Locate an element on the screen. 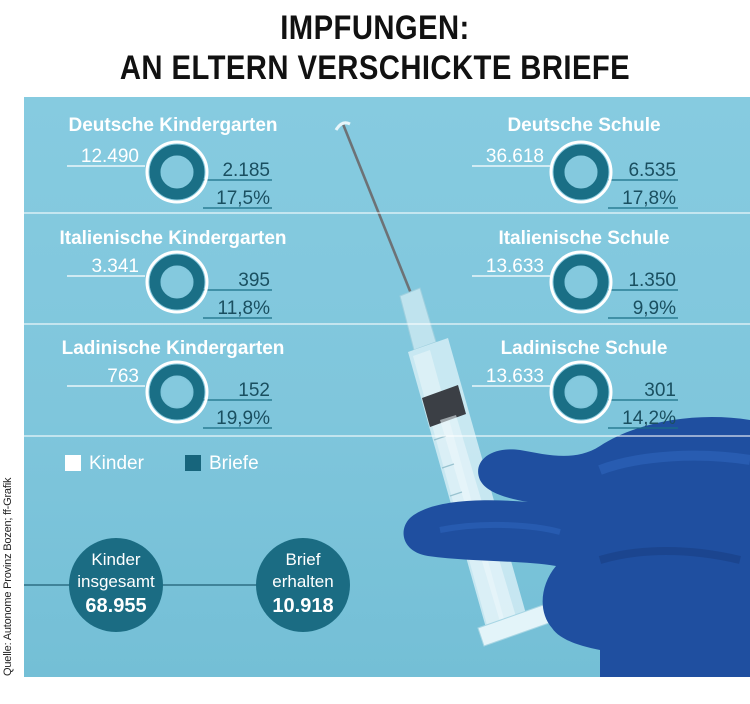  page-title: IMPFUNGEN: AN ELTERN VERSCHICKTE BRIEFE is located at coordinates (375, 48).